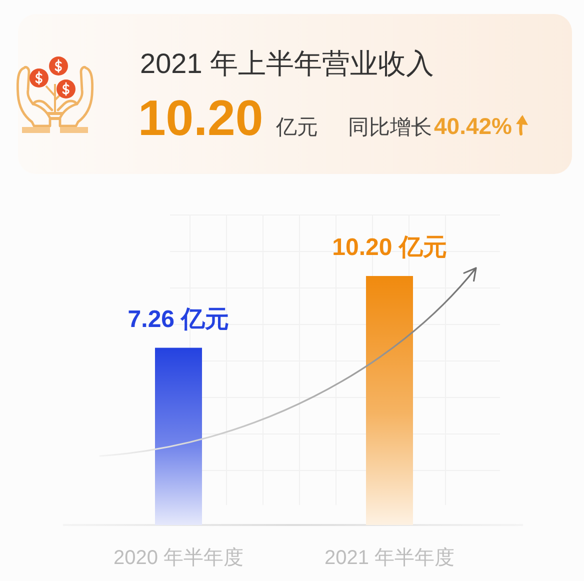  I want to click on annotation: 亿元, so click(297, 127).